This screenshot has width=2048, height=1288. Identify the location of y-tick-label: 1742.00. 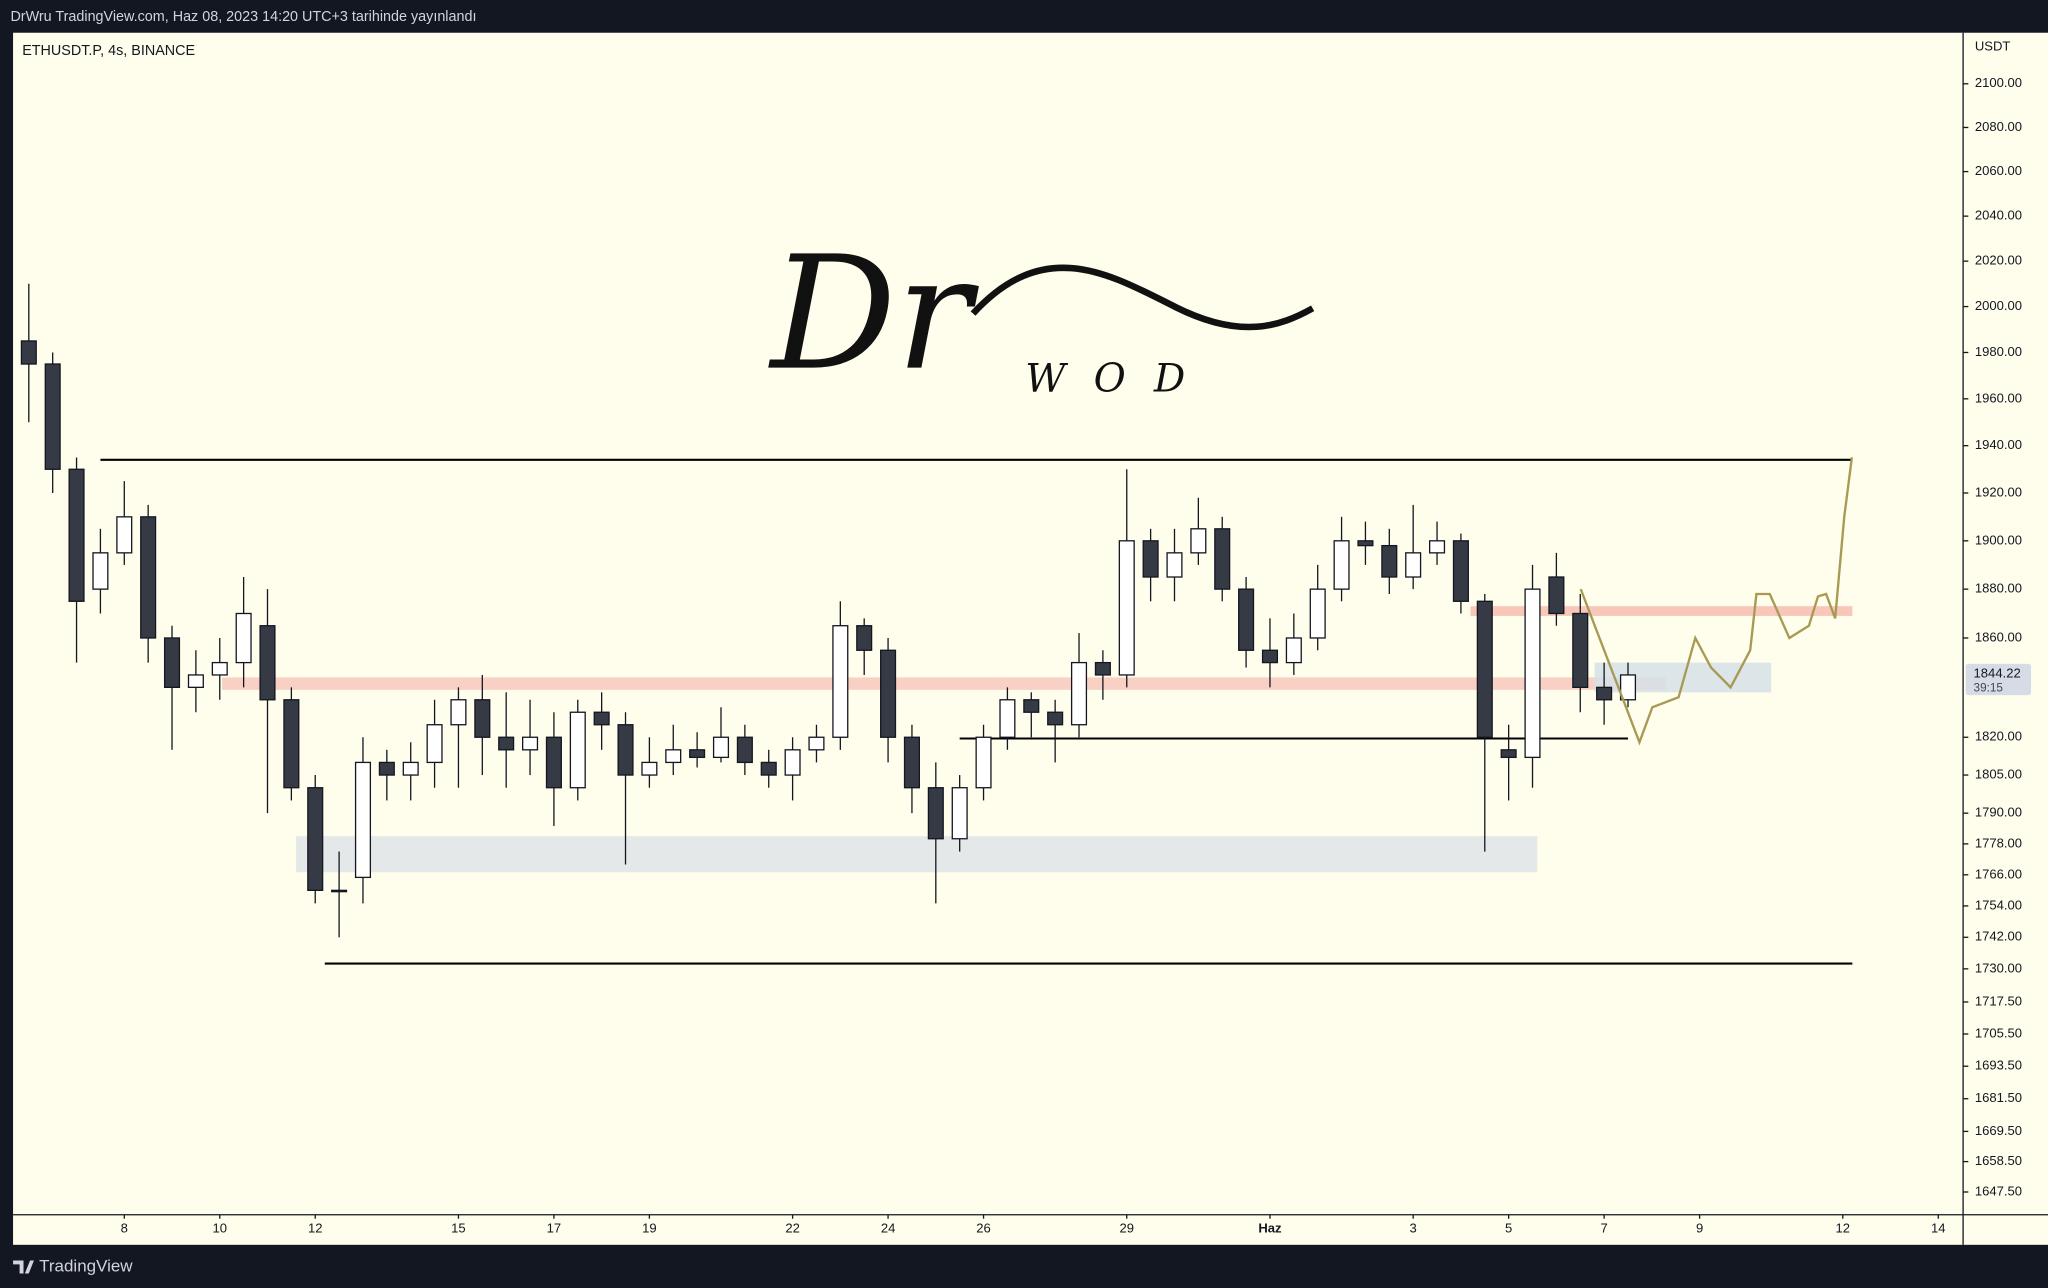
(1998, 936).